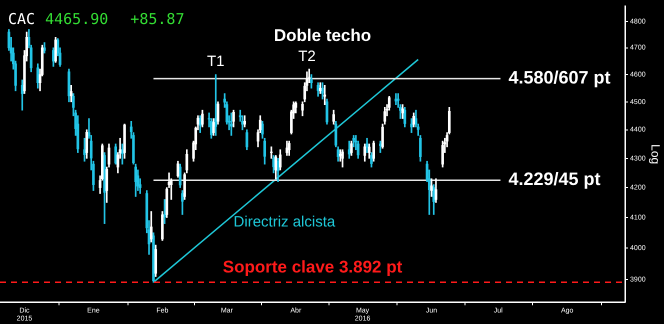 The image size is (664, 324). Describe the element at coordinates (76, 19) in the screenshot. I see `annotation: 4465.90` at that location.